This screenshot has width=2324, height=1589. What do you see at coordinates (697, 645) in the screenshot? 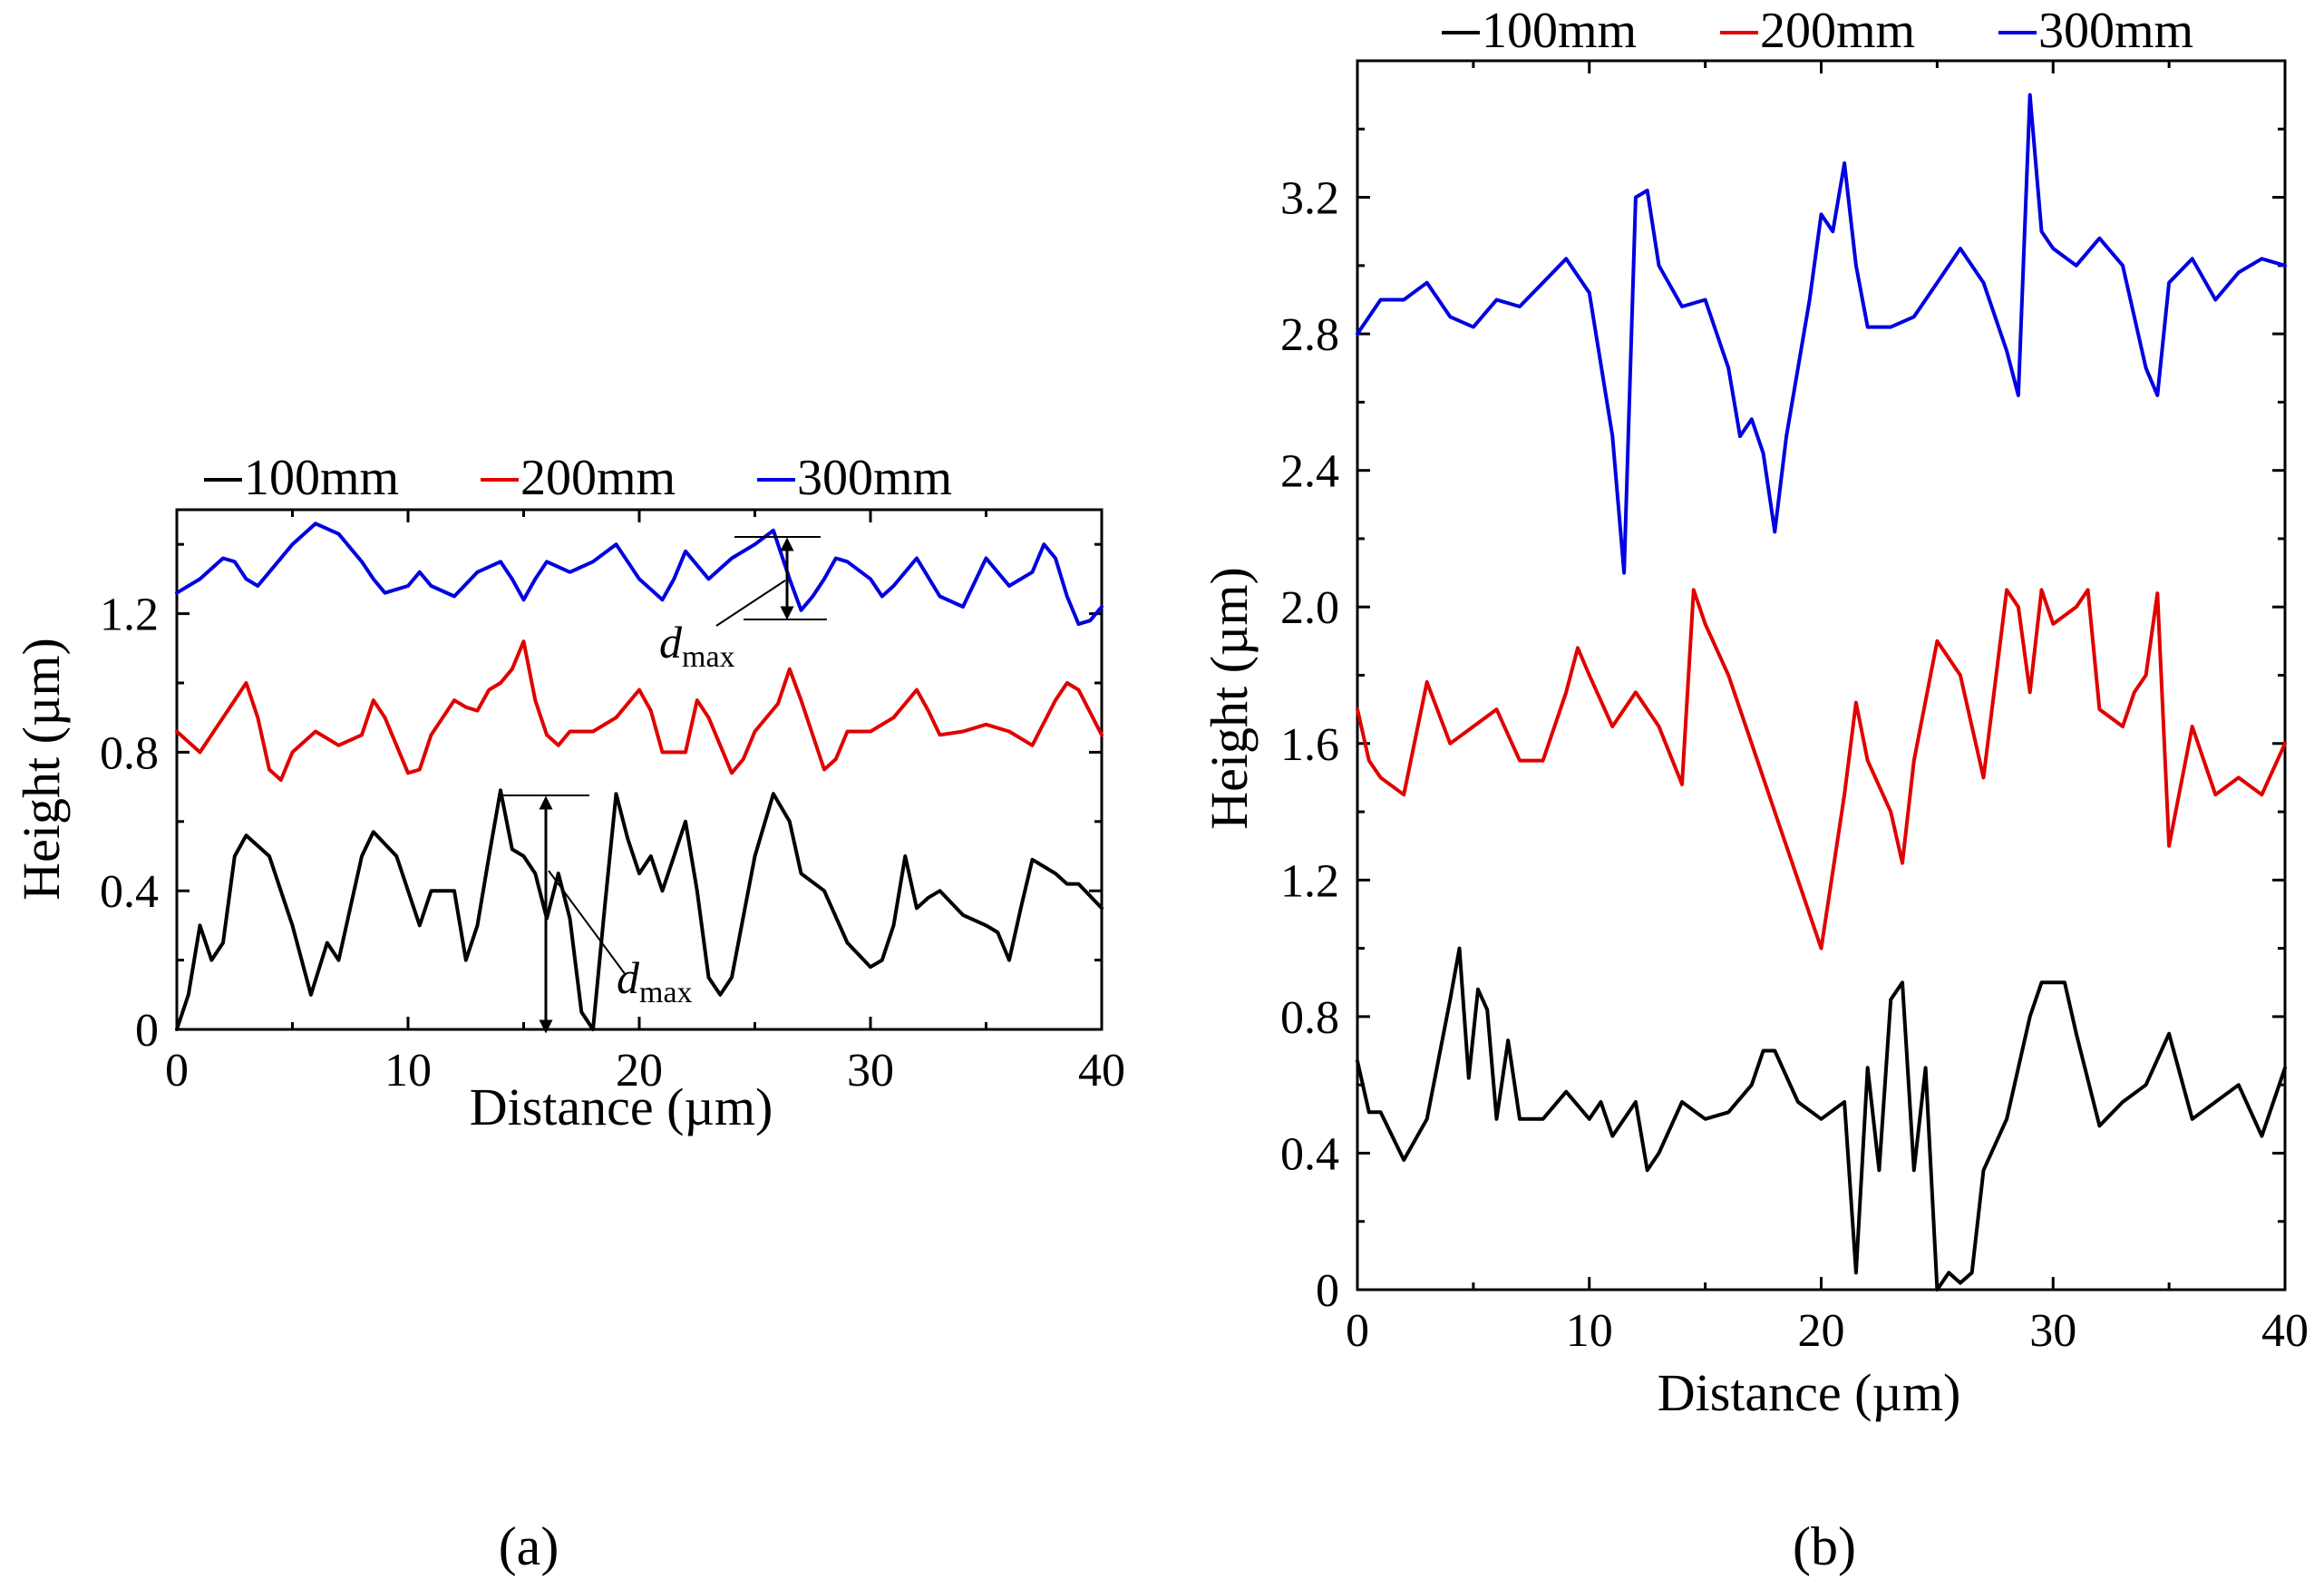
I see `dmax-label-300: dmax` at bounding box center [697, 645].